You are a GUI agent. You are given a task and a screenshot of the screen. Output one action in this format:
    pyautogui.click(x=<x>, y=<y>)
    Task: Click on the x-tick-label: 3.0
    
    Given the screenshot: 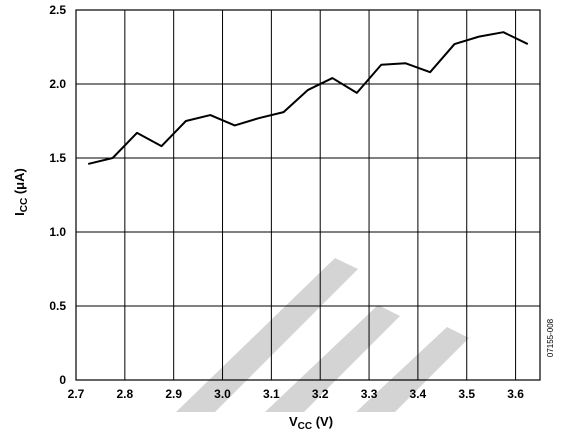 What is the action you would take?
    pyautogui.click(x=222, y=394)
    